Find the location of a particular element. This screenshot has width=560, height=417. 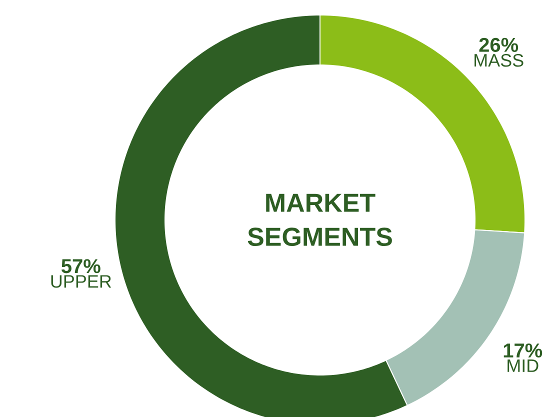

slice-label: MASS is located at coordinates (499, 60).